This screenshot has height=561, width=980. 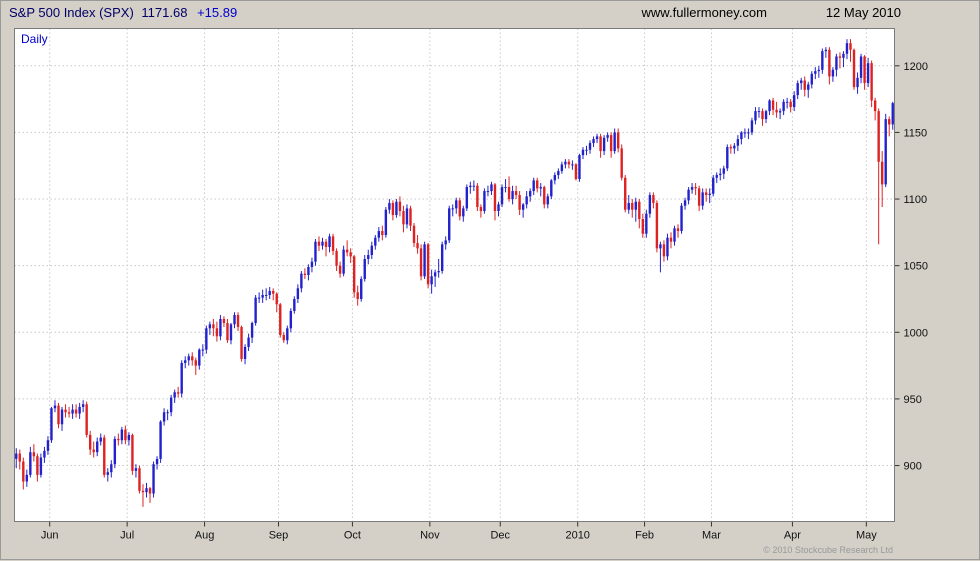 What do you see at coordinates (127, 536) in the screenshot?
I see `svg-text: Jul` at bounding box center [127, 536].